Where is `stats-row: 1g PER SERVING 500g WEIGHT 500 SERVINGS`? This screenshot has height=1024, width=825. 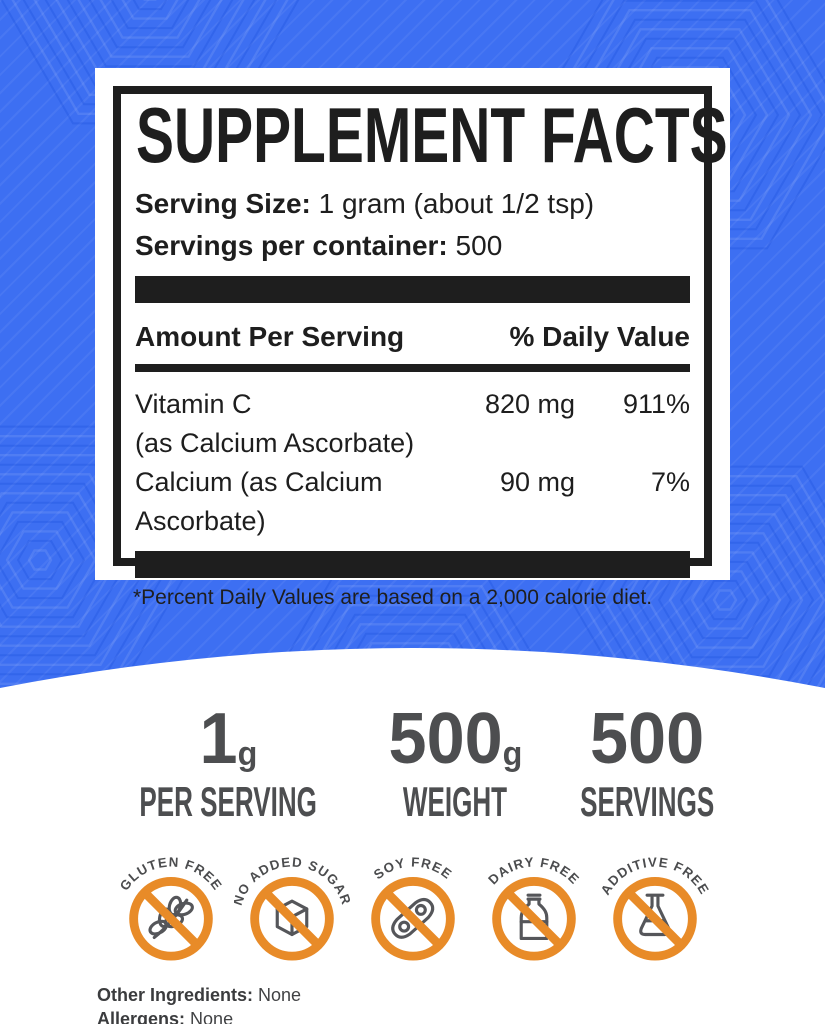
stats-row: 1g PER SERVING 500g WEIGHT 500 SERVINGS is located at coordinates (415, 765).